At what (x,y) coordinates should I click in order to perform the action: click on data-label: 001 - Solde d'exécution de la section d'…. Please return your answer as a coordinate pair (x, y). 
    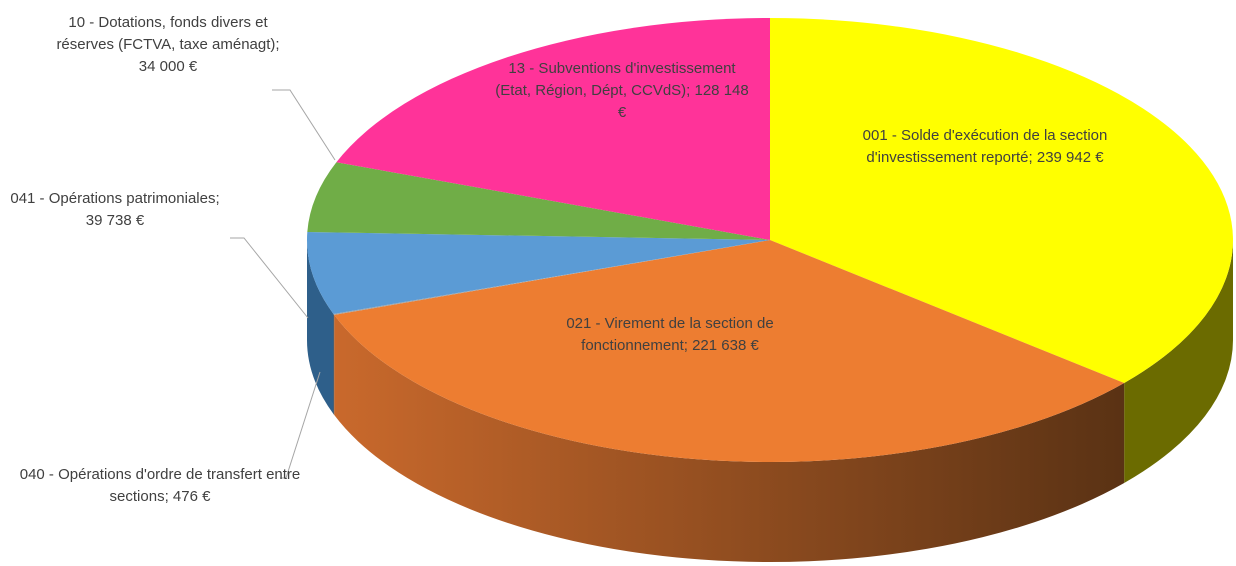
    Looking at the image, I should click on (985, 146).